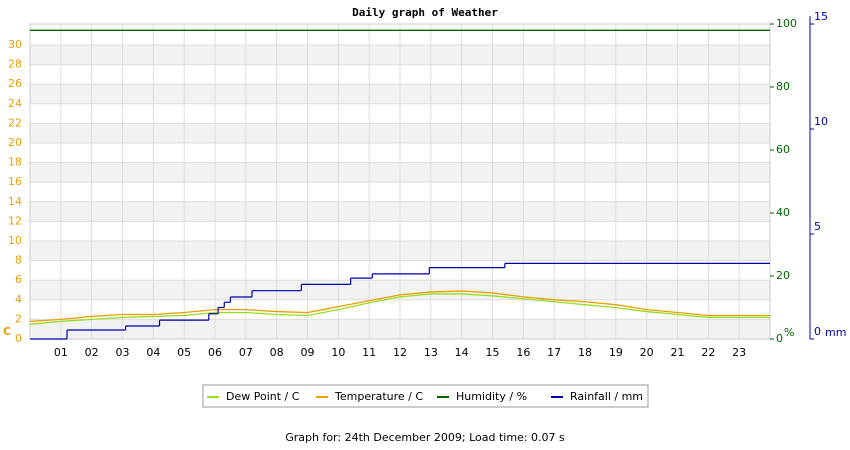  Describe the element at coordinates (783, 212) in the screenshot. I see `y2-tick-label: 40` at that location.